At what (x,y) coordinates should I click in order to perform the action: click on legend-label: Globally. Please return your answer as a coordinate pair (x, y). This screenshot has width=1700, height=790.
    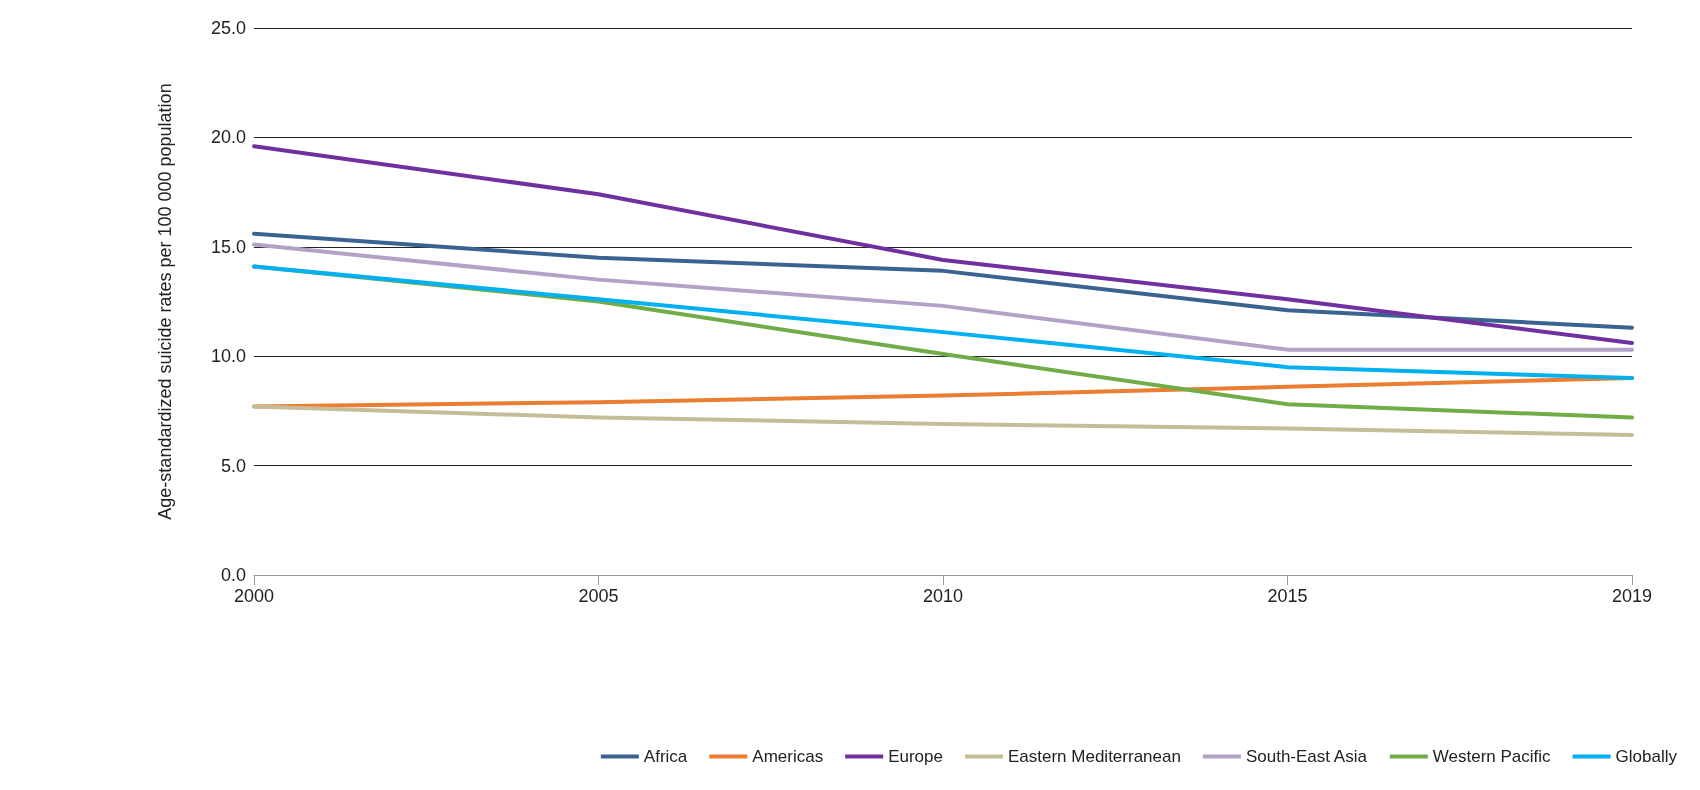
    Looking at the image, I should click on (1646, 756).